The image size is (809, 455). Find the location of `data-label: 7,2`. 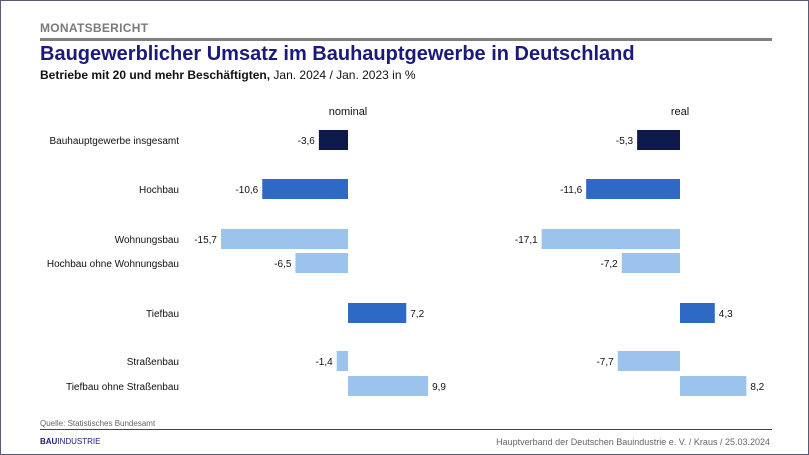

data-label: 7,2 is located at coordinates (417, 314).